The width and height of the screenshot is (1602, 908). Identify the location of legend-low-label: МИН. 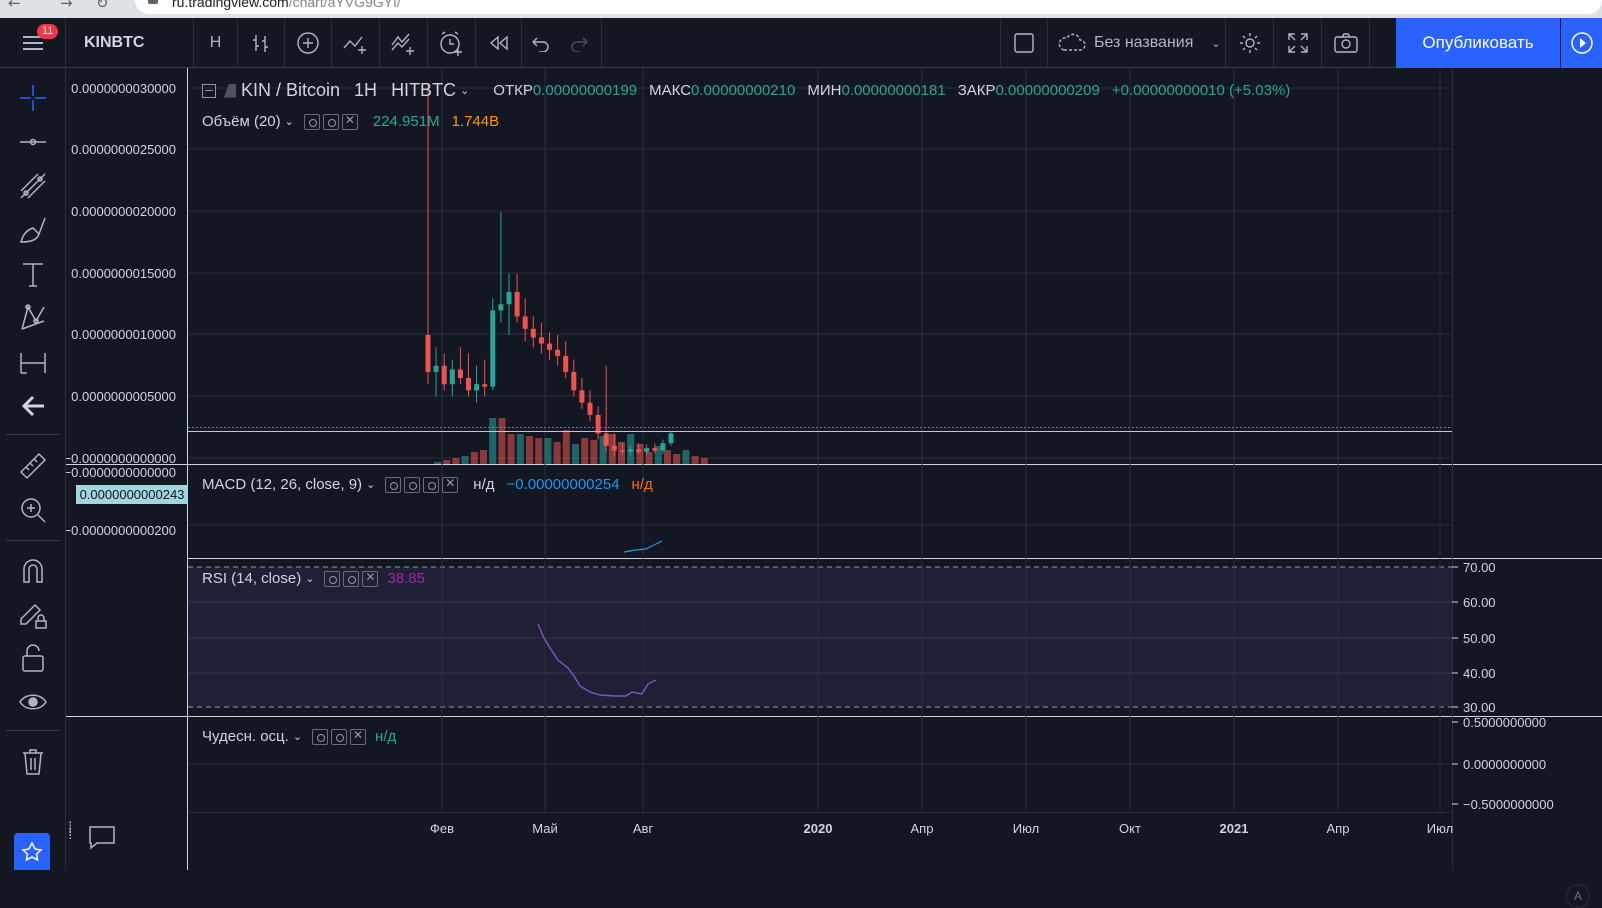
(824, 90).